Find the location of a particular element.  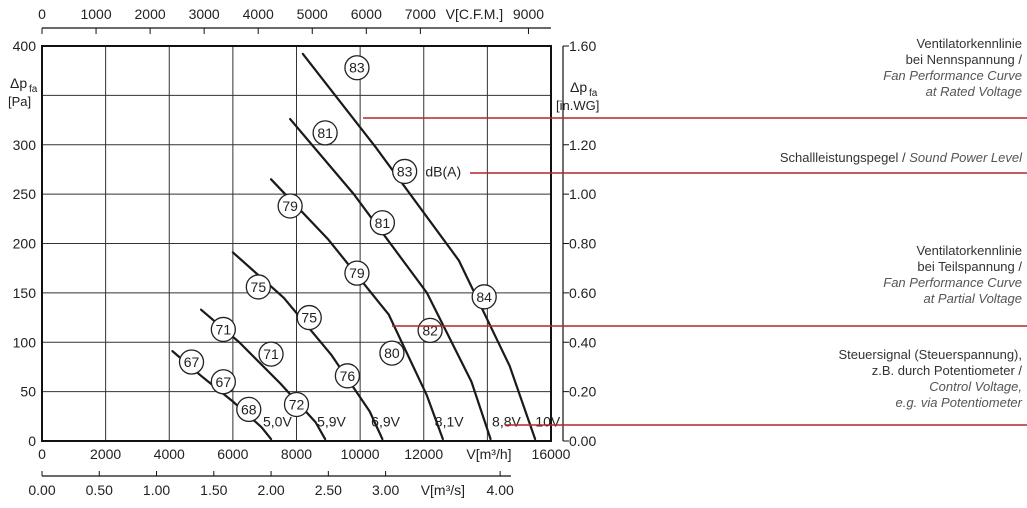

curve-8-8V is located at coordinates (390, 279).